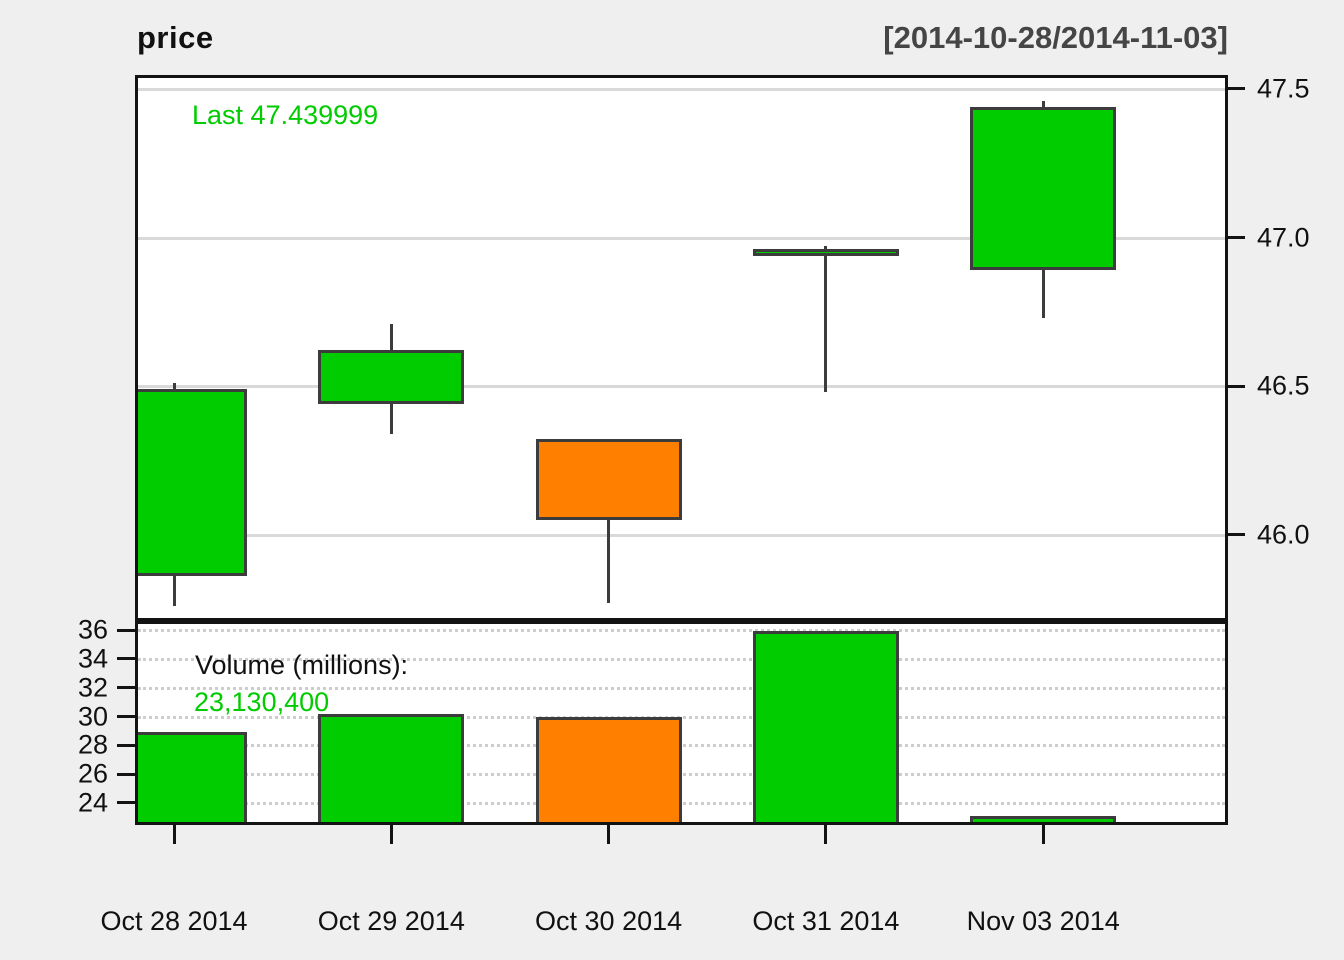 The width and height of the screenshot is (1344, 960). What do you see at coordinates (1043, 921) in the screenshot?
I see `date-label: Nov 03 2014` at bounding box center [1043, 921].